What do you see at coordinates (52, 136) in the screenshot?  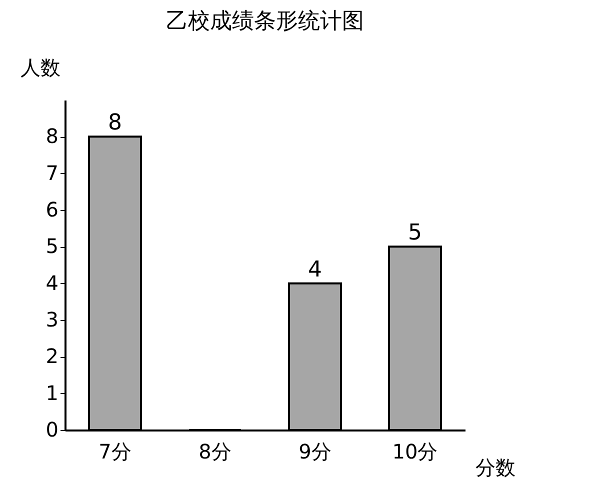 I see `y-tick-label: 8` at bounding box center [52, 136].